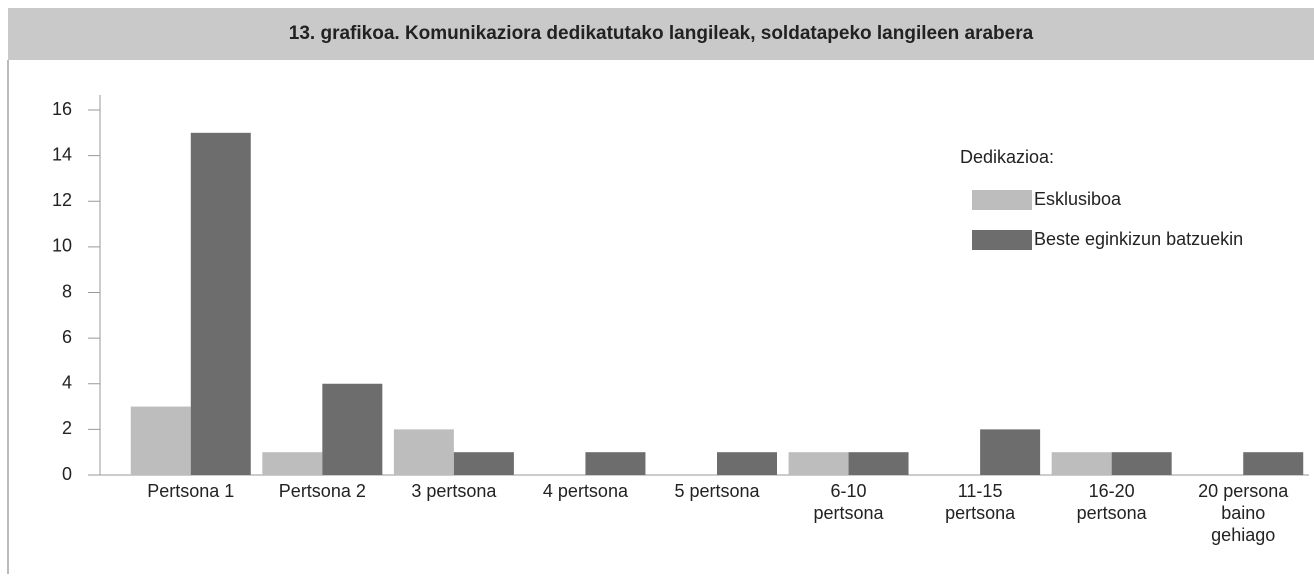  Describe the element at coordinates (454, 491) in the screenshot. I see `x-tick-label: 3 pertsona` at that location.